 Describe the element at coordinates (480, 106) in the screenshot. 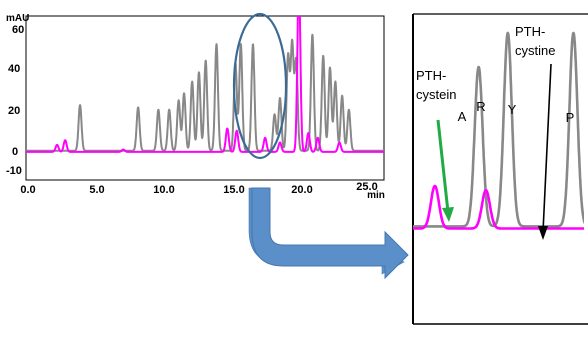

I see `peak-label-r: R` at that location.